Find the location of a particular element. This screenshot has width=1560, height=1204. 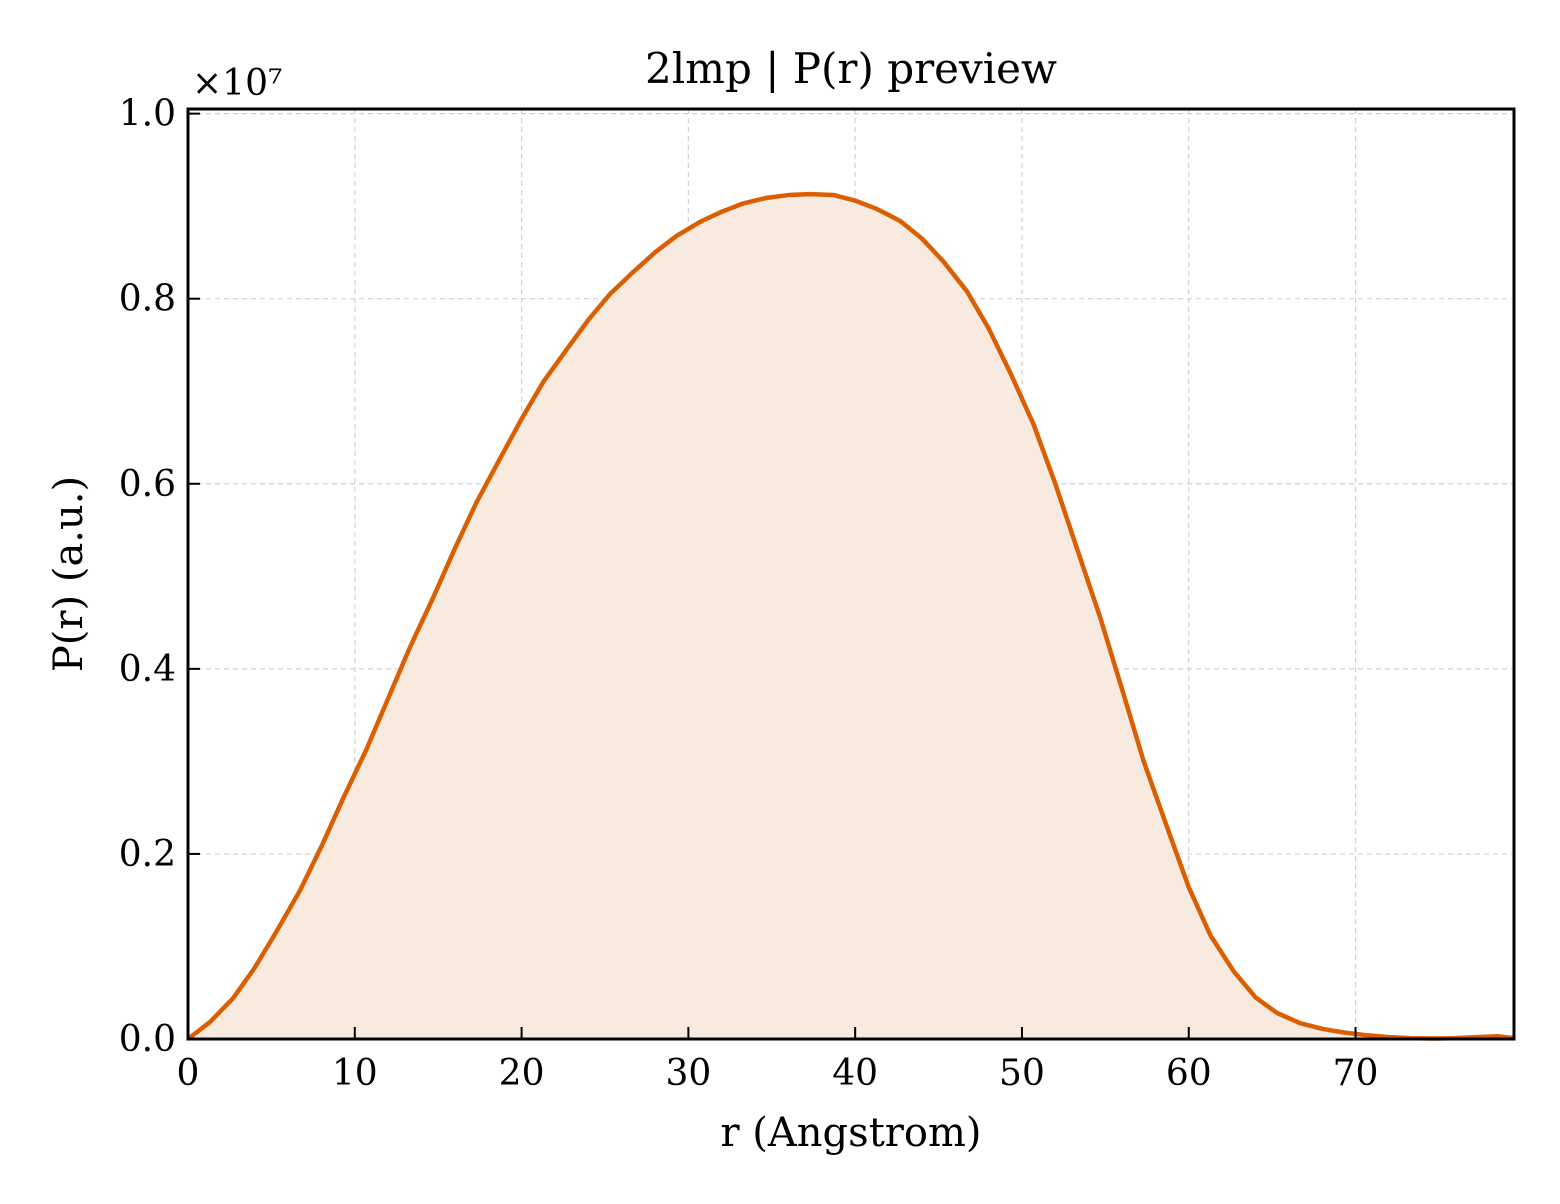

x-tick-label: 10 is located at coordinates (355, 1073).